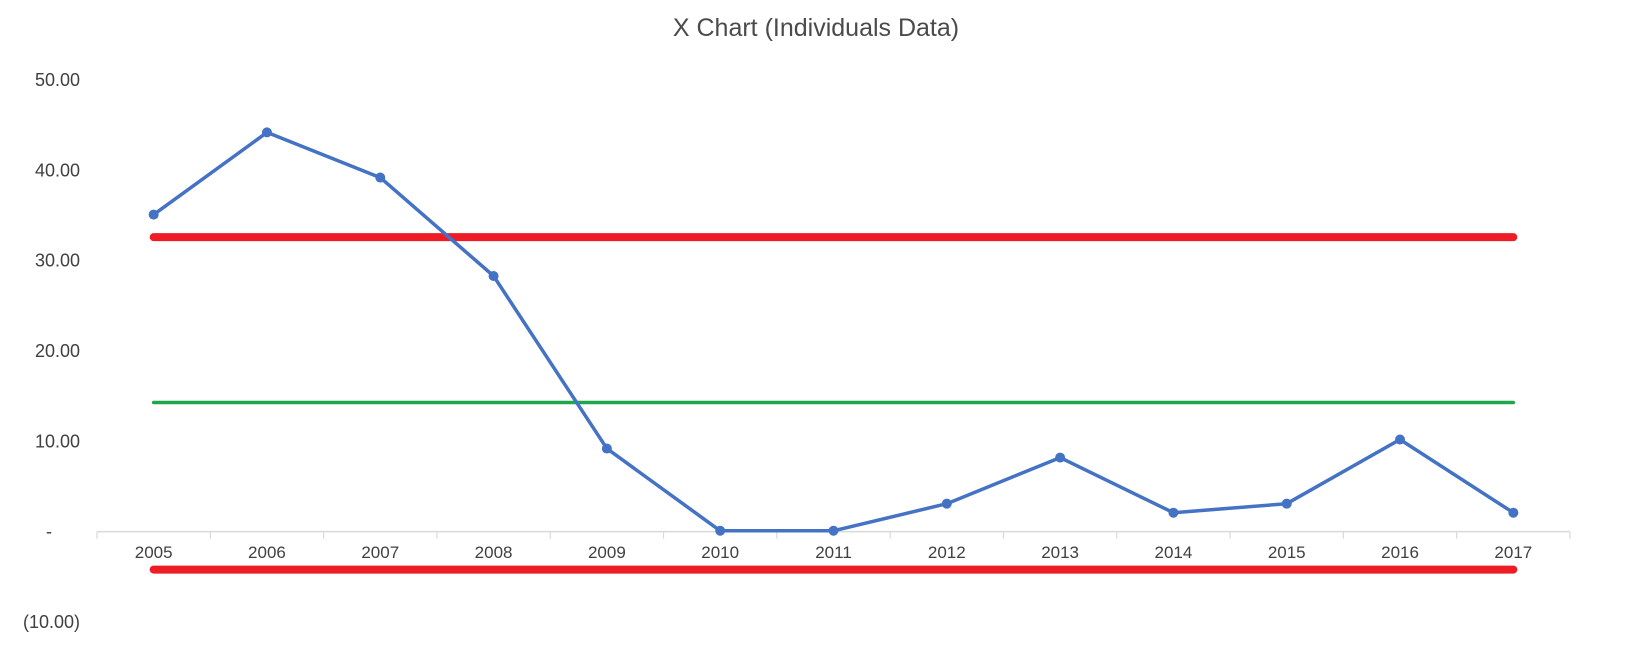  What do you see at coordinates (833, 552) in the screenshot?
I see `x-tick-label: 2011` at bounding box center [833, 552].